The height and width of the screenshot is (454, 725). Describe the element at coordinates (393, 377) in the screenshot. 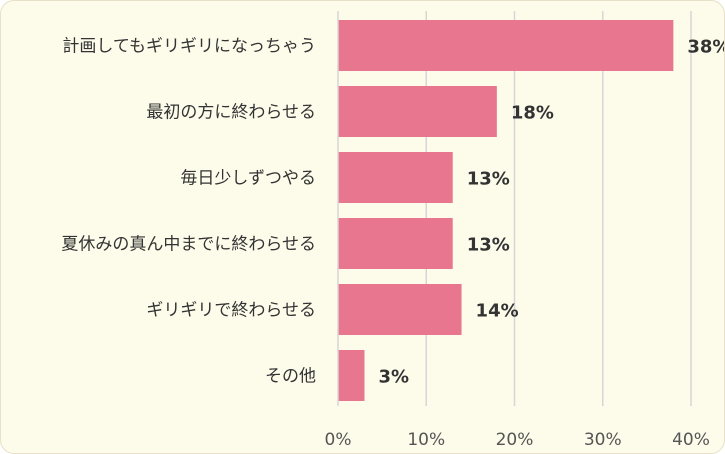

I see `value-label: 3%` at that location.